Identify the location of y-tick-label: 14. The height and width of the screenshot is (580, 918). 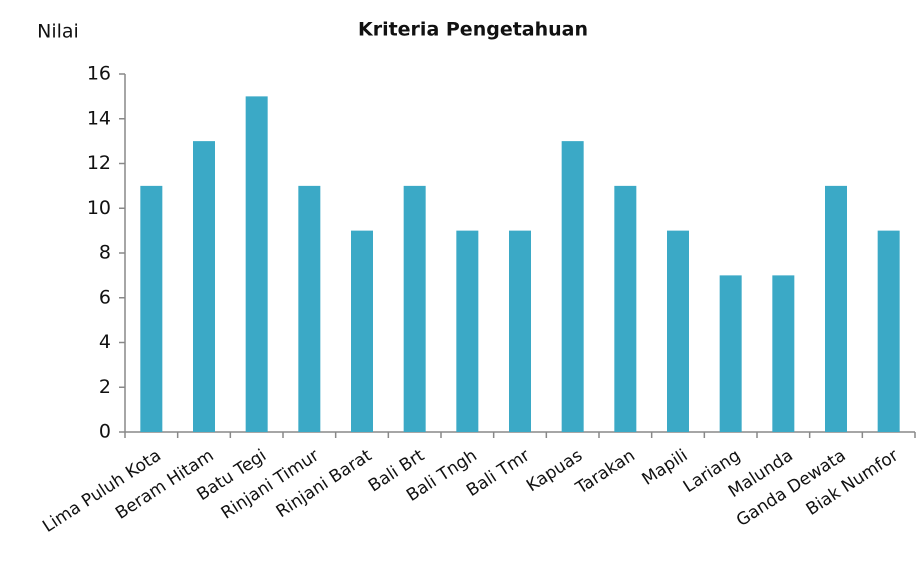
(99, 118).